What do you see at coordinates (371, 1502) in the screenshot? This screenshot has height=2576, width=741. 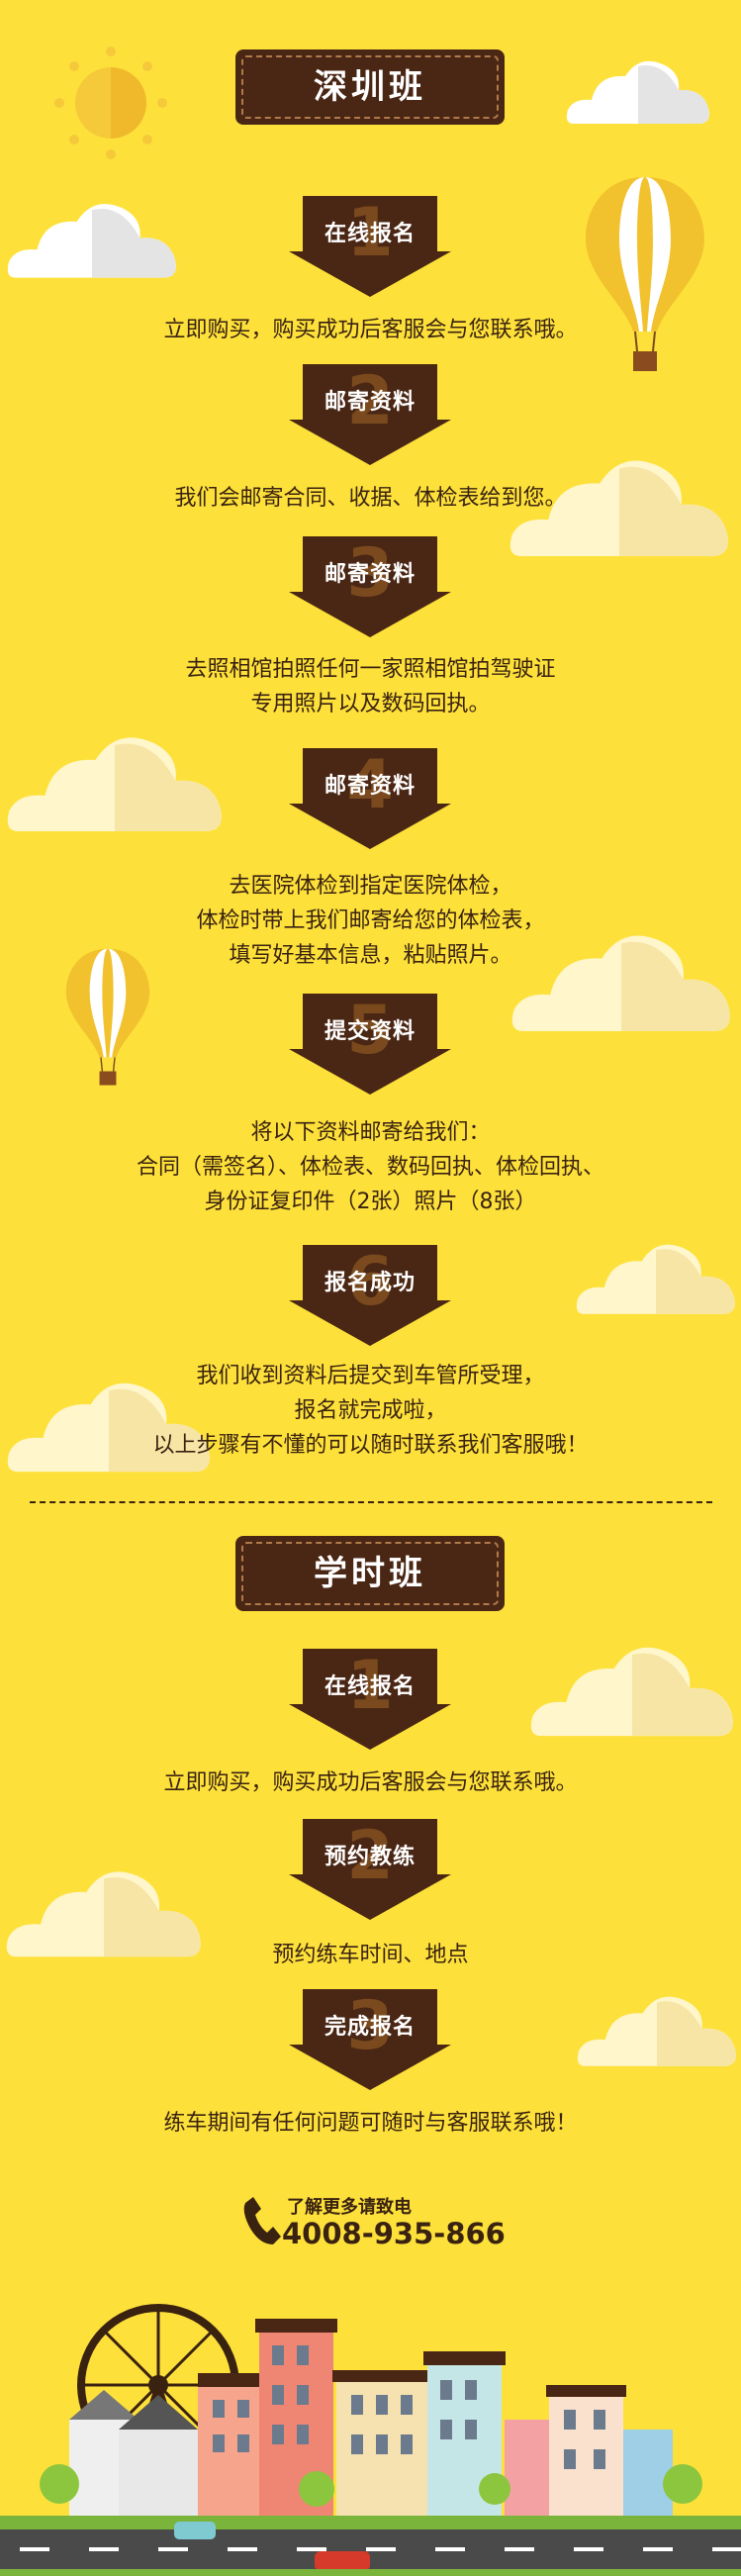 I see `section-divider` at bounding box center [371, 1502].